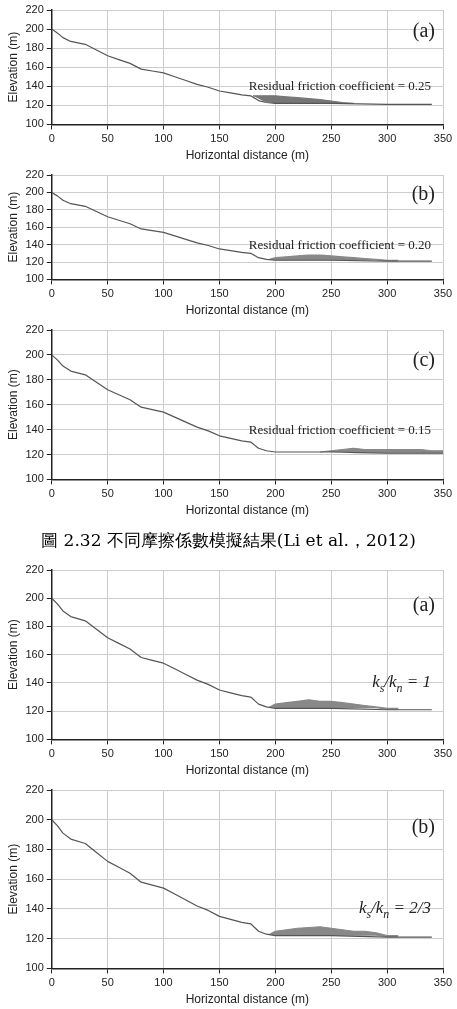 The image size is (457, 1009). I want to click on caption: 圖 2.32 不同摩擦係數模擬結果(Li et al.，2012), so click(228, 540).